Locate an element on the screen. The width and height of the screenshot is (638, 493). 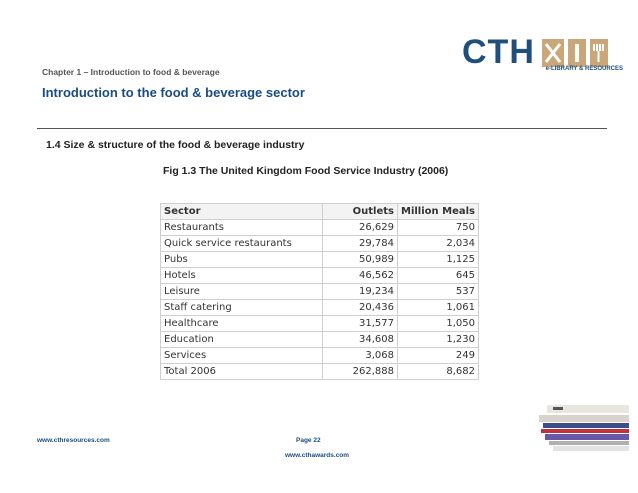
outlets-cell: 262,888 is located at coordinates (360, 371).